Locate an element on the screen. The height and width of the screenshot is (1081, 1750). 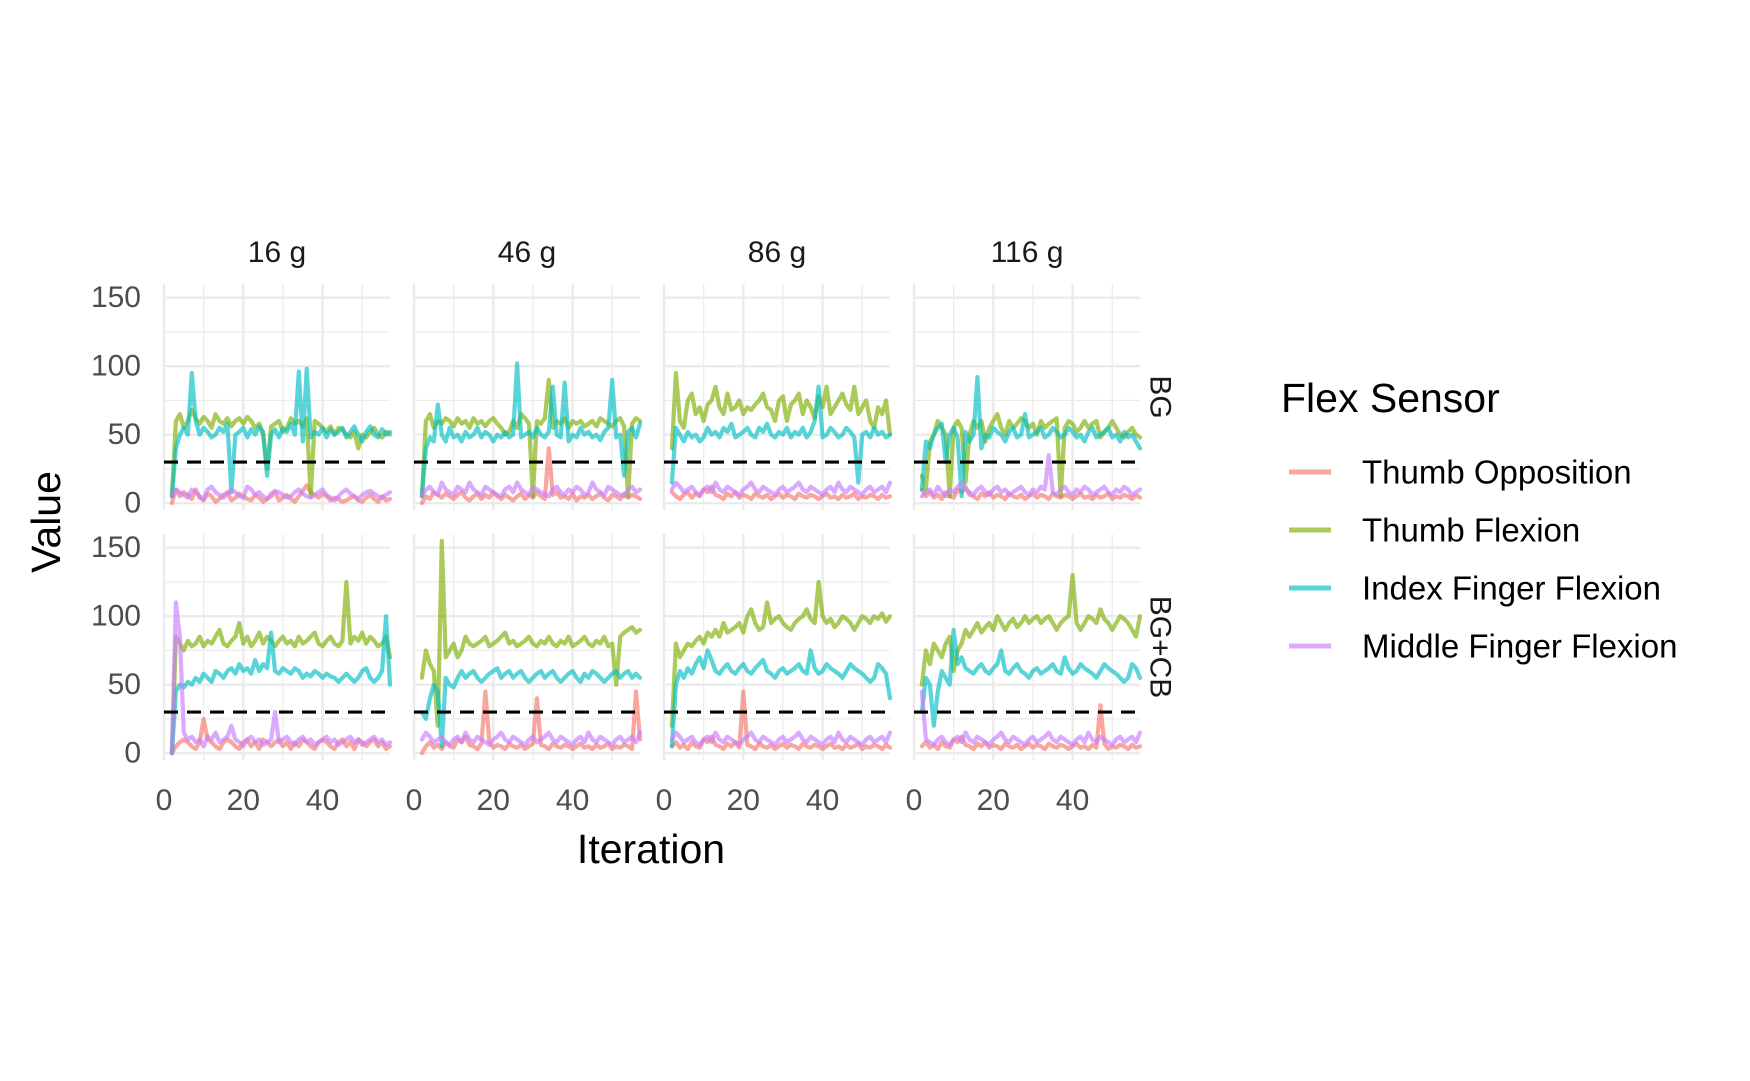
legend-item-thumb-opposition: Thumb Opposition is located at coordinates (1460, 472).